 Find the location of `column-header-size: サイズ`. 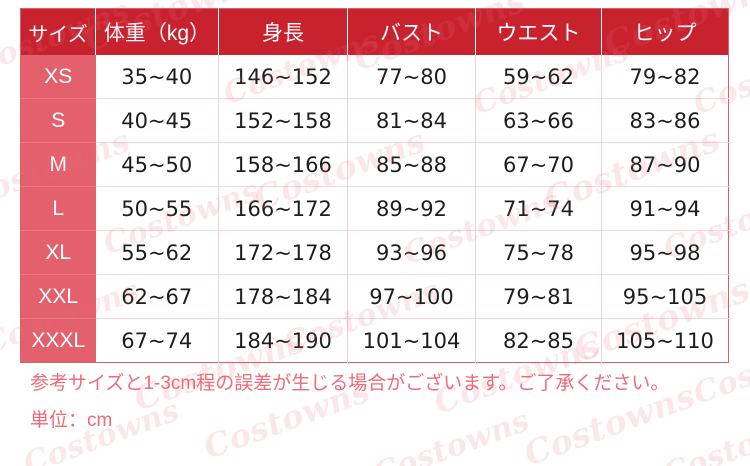

column-header-size: サイズ is located at coordinates (58, 31).